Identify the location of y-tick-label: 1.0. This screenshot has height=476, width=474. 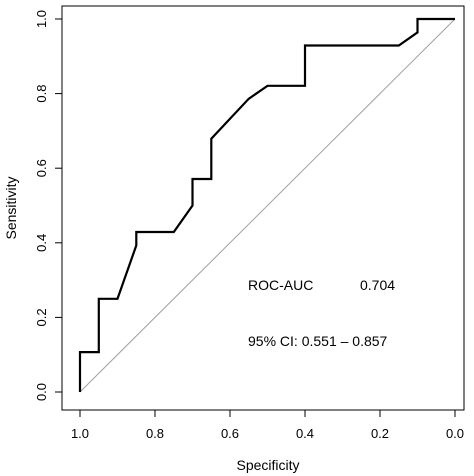
(41, 19).